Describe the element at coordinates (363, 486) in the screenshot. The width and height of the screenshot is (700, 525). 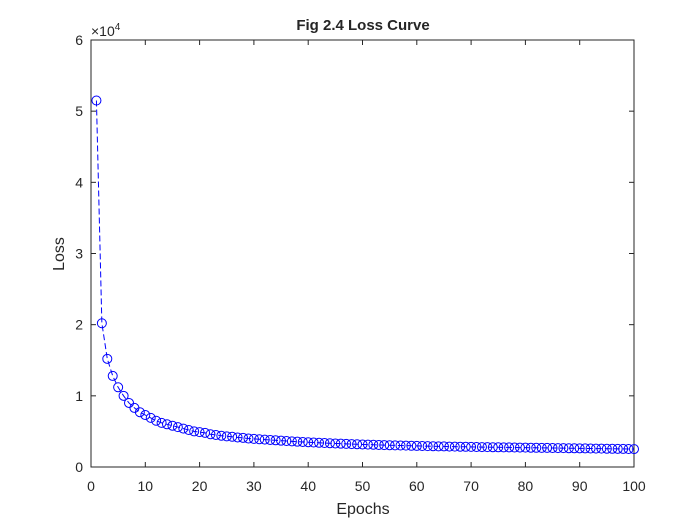
I see `x-tick-label: 50` at that location.